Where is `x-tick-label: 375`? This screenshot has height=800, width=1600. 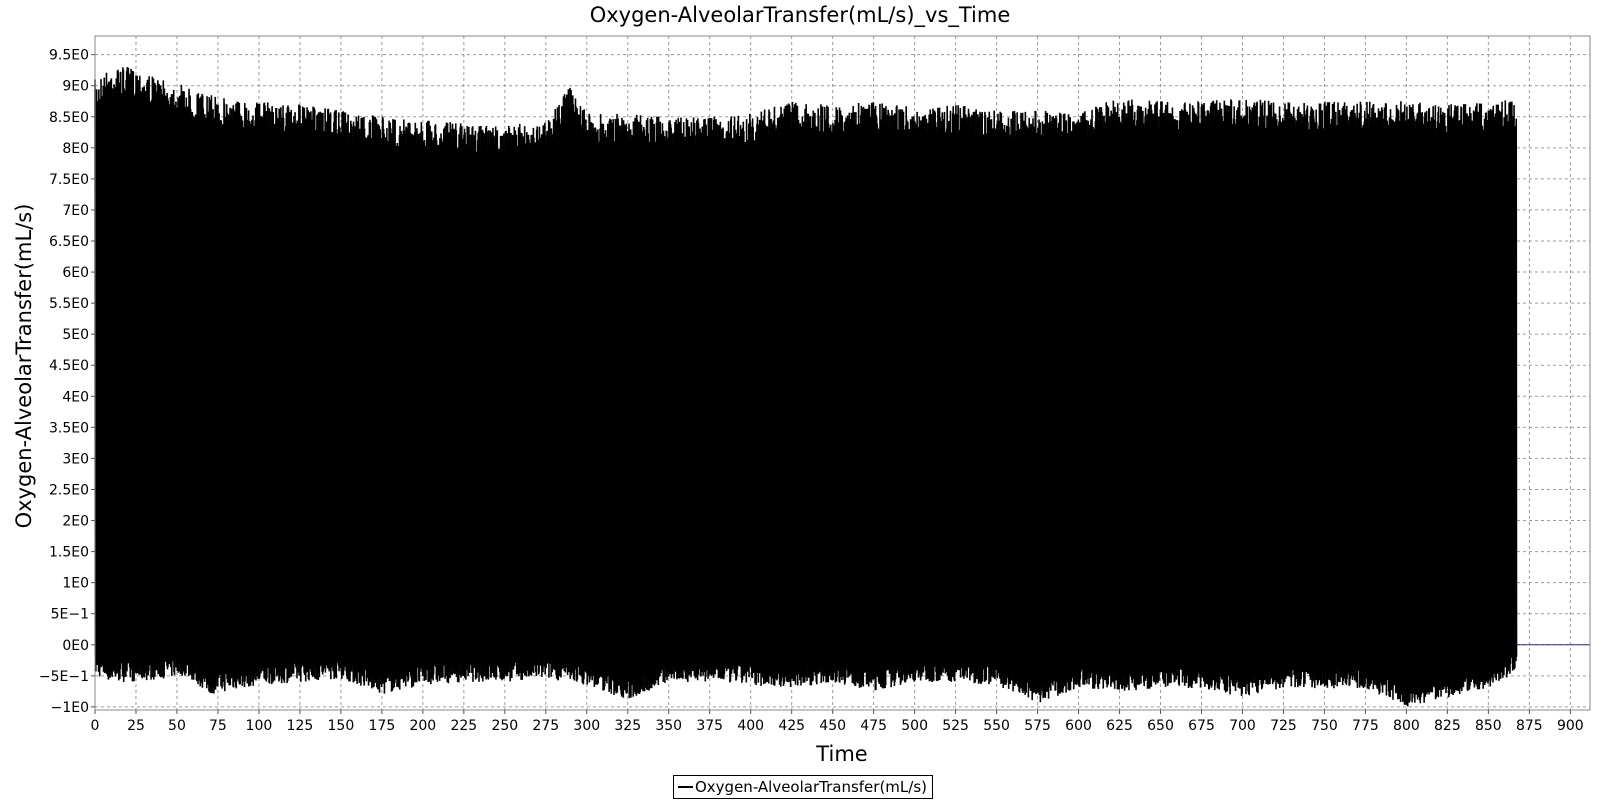
x-tick-label: 375 is located at coordinates (709, 726).